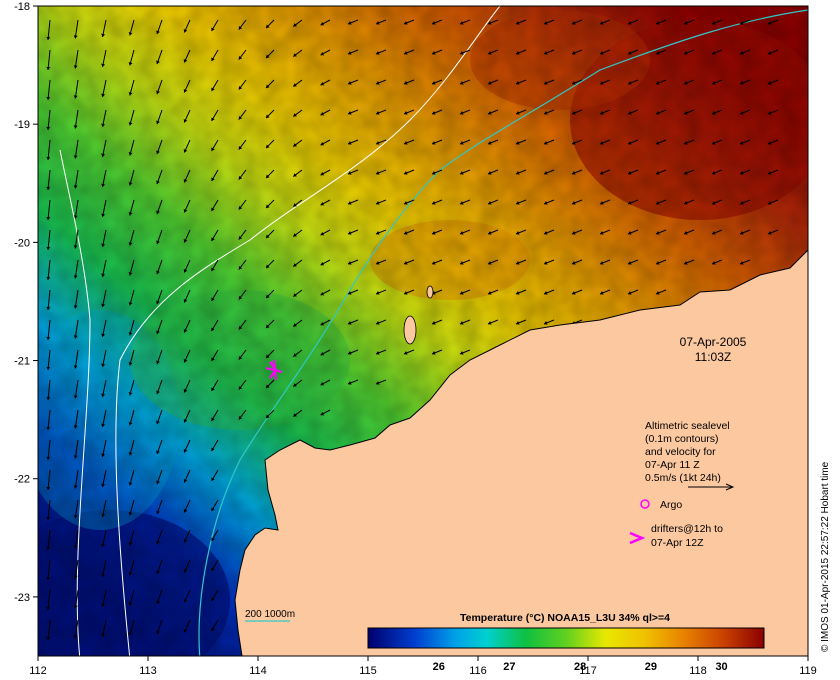  I want to click on longitude-axis: 112 113 114 115 116 117 118 119, so click(423, 666).